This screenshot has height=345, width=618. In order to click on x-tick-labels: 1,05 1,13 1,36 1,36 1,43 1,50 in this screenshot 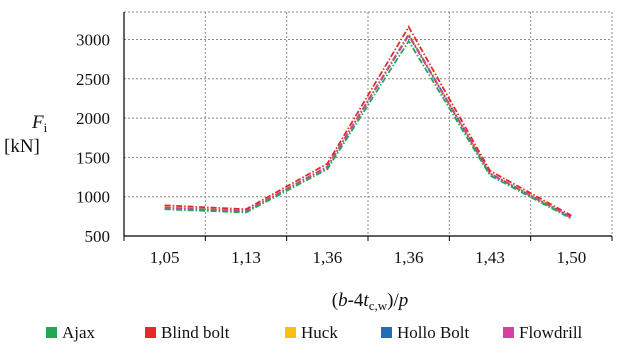, I will do `click(368, 257)`.